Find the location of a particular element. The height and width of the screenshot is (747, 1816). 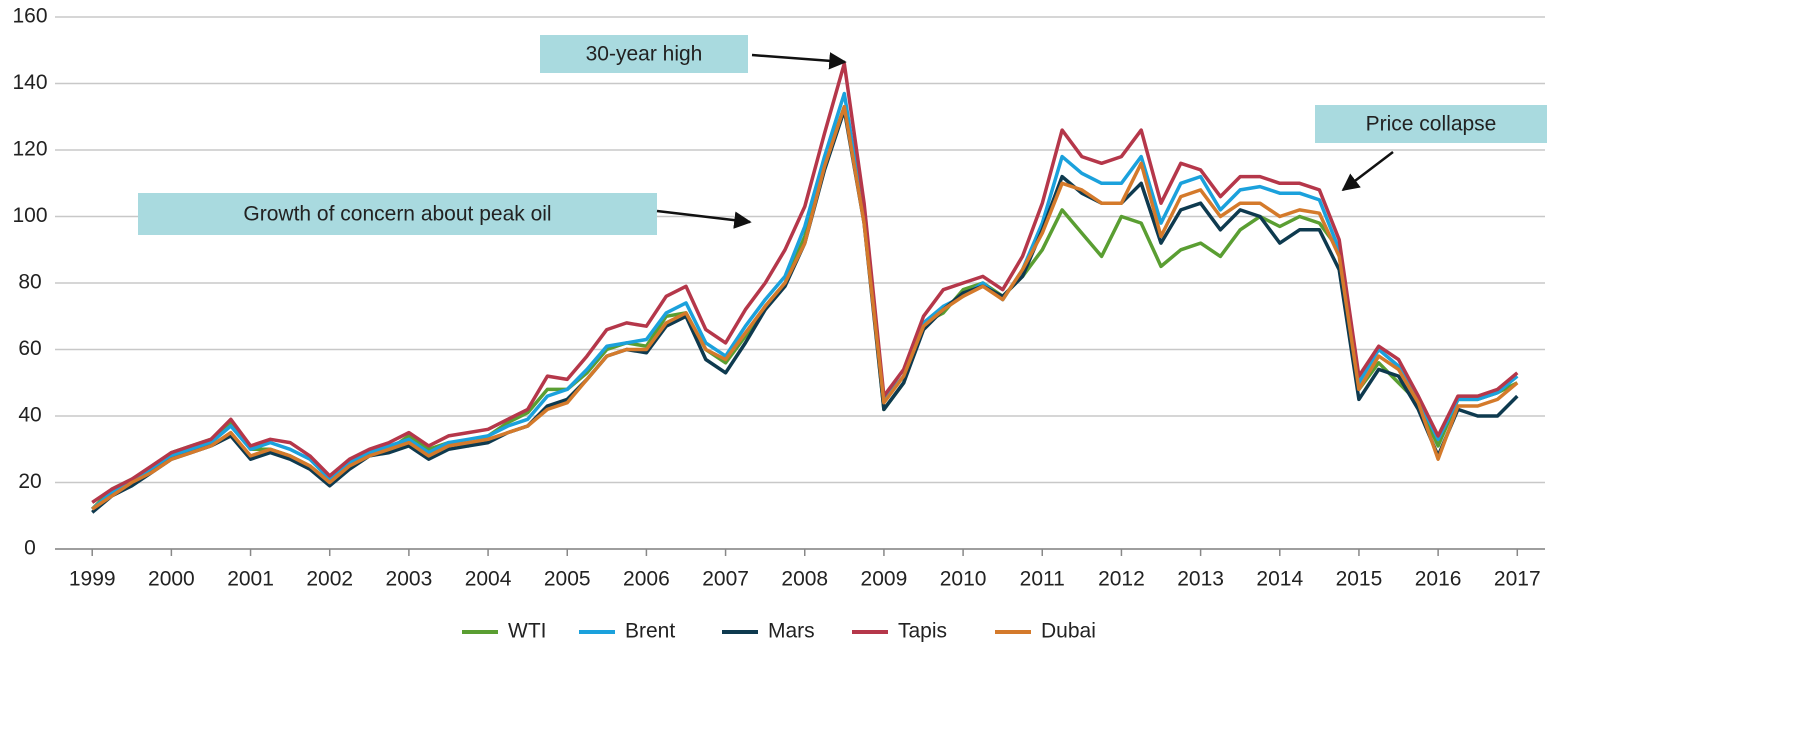

x-tick-label: 2012 is located at coordinates (1121, 579).